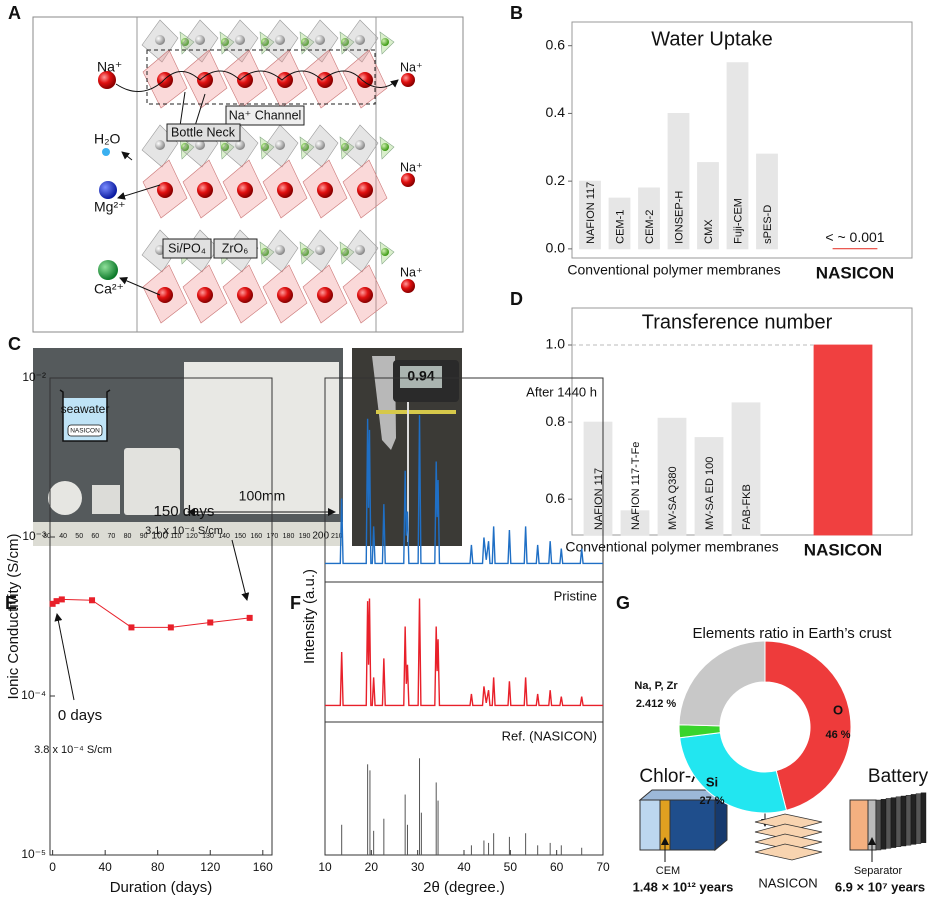  Describe the element at coordinates (325, 867) in the screenshot. I see `x-tick-label: 10` at that location.